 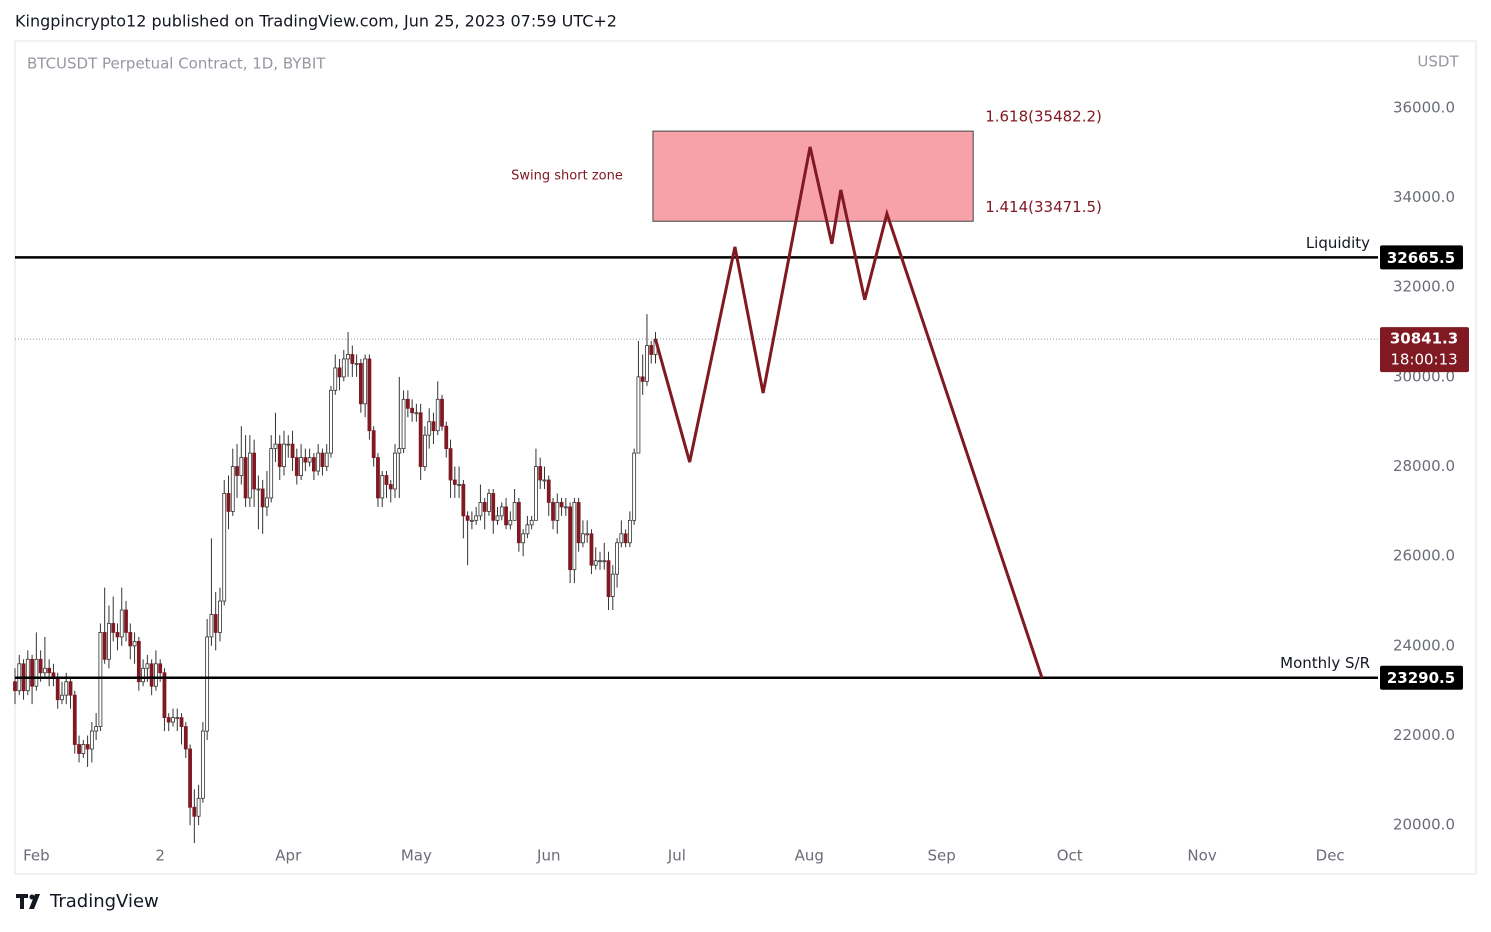 I want to click on x-tick-label: Nov, so click(x=1201, y=856).